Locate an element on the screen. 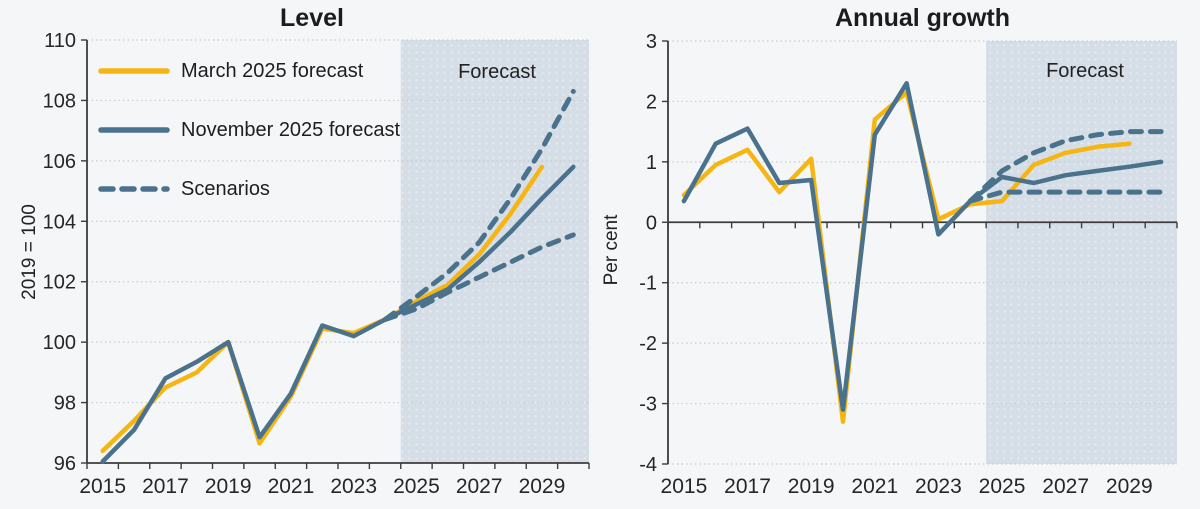 The width and height of the screenshot is (1200, 509). forecast-label-level: Forecast is located at coordinates (497, 72).